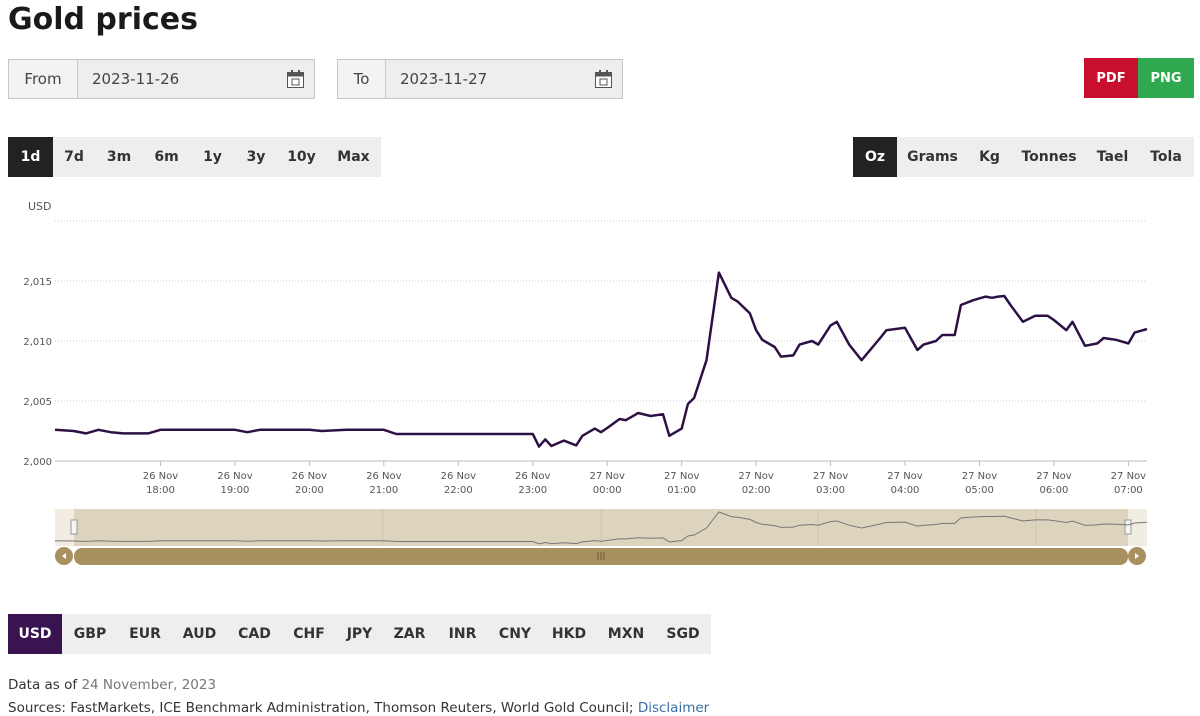 This screenshot has height=716, width=1200. Describe the element at coordinates (683, 634) in the screenshot. I see `currencie-button: SGD` at that location.